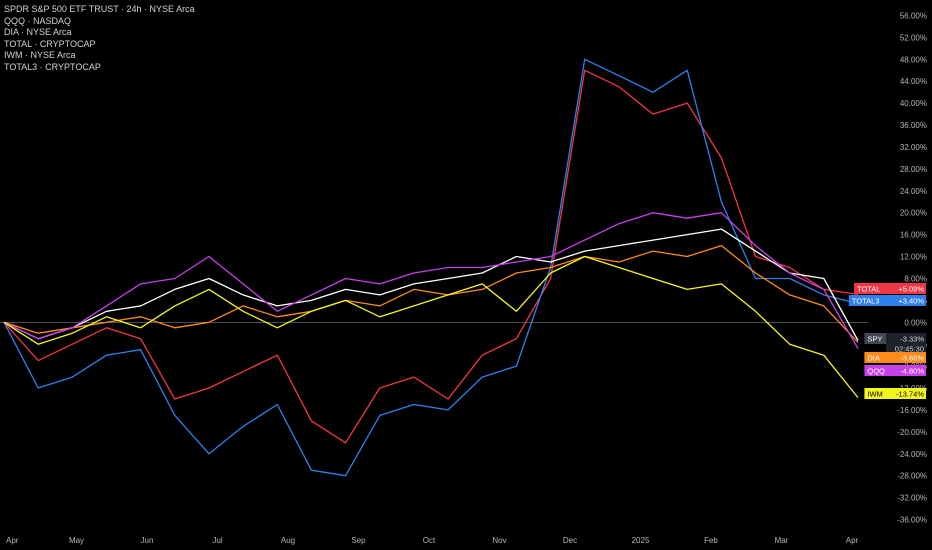  I want to click on badge-name: TOTAL, so click(868, 289).